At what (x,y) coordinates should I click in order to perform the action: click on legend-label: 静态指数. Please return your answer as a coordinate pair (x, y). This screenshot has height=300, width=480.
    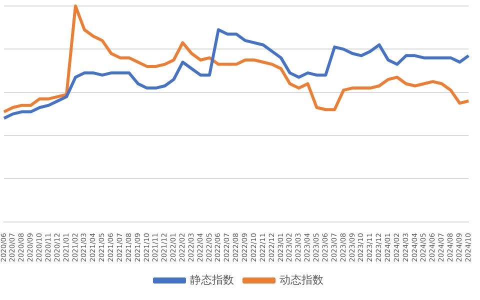
    Looking at the image, I should click on (212, 279).